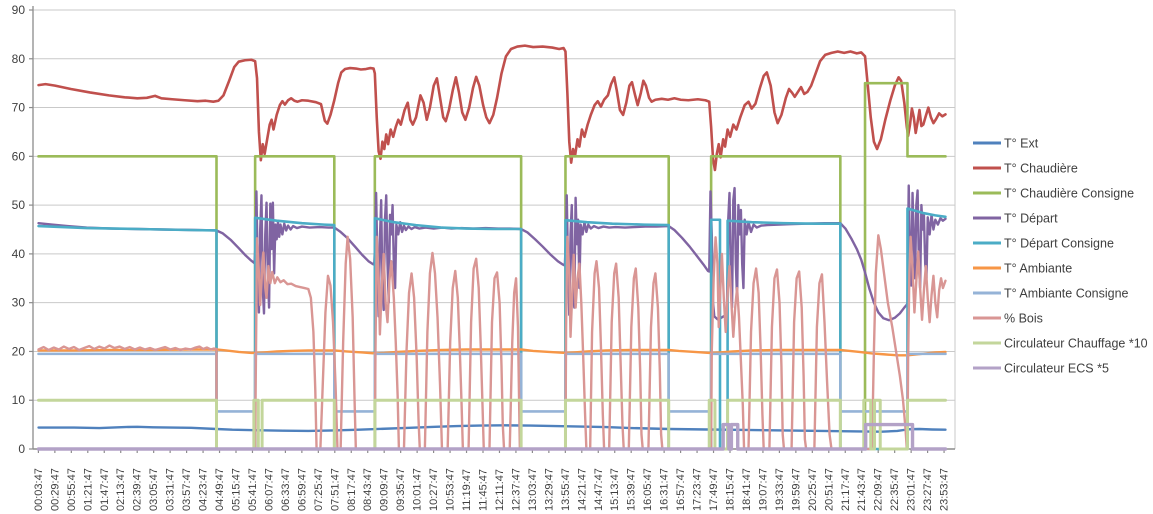 Image resolution: width=1153 pixels, height=514 pixels. I want to click on x-tick-label-26: 11:19:47, so click(467, 490).